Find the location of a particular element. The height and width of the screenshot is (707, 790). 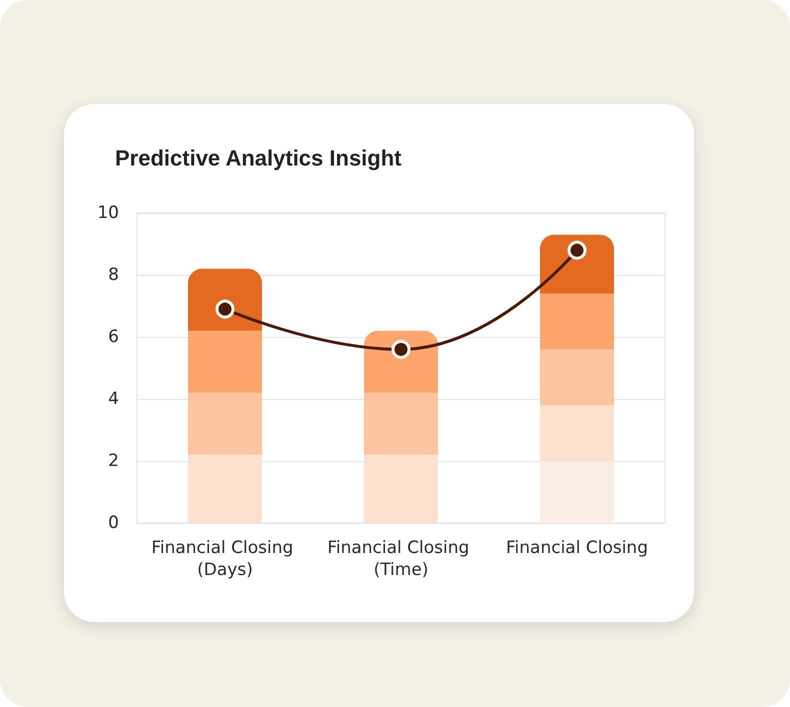

y-tick-label: 4 is located at coordinates (113, 399).